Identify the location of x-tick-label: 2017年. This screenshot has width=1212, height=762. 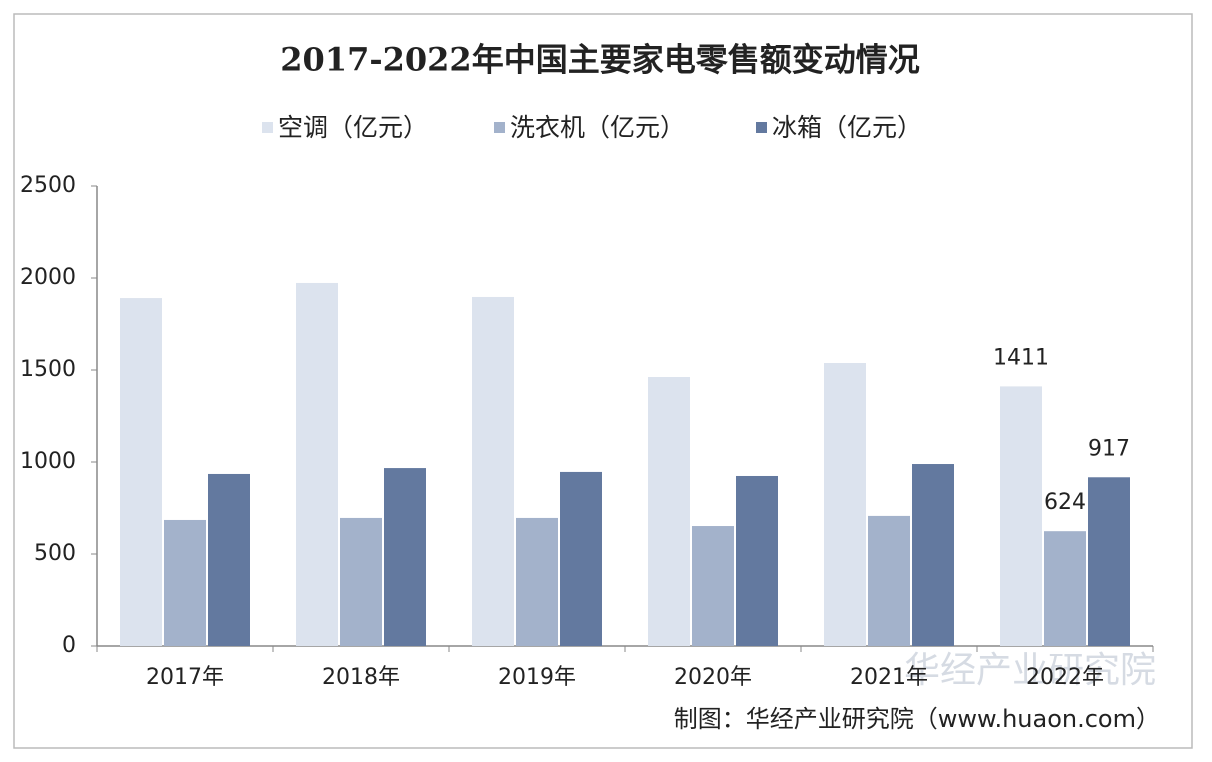
(185, 677).